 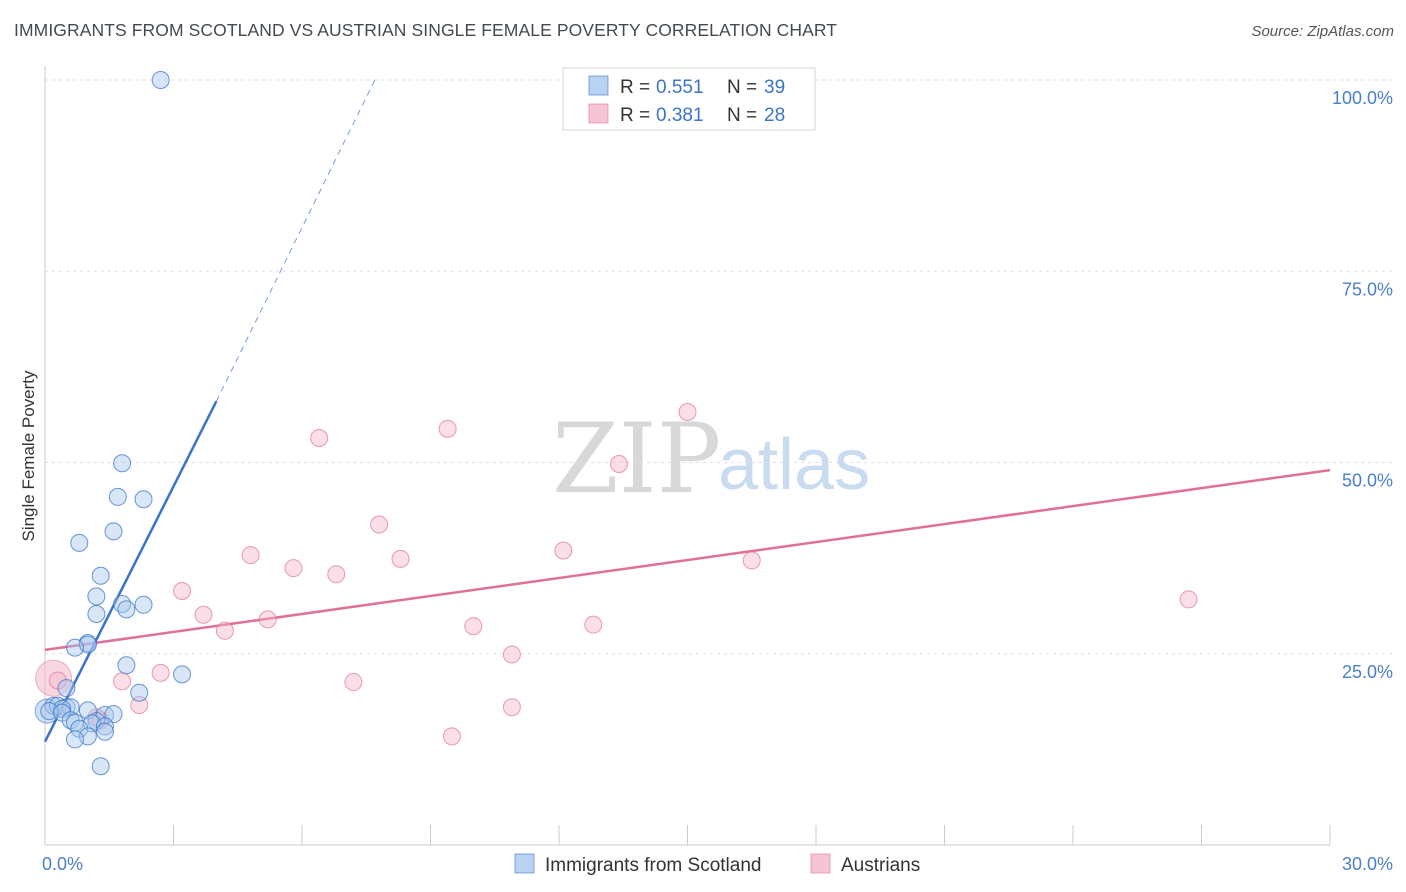 I want to click on legend-n-label-0: N =, so click(x=742, y=87).